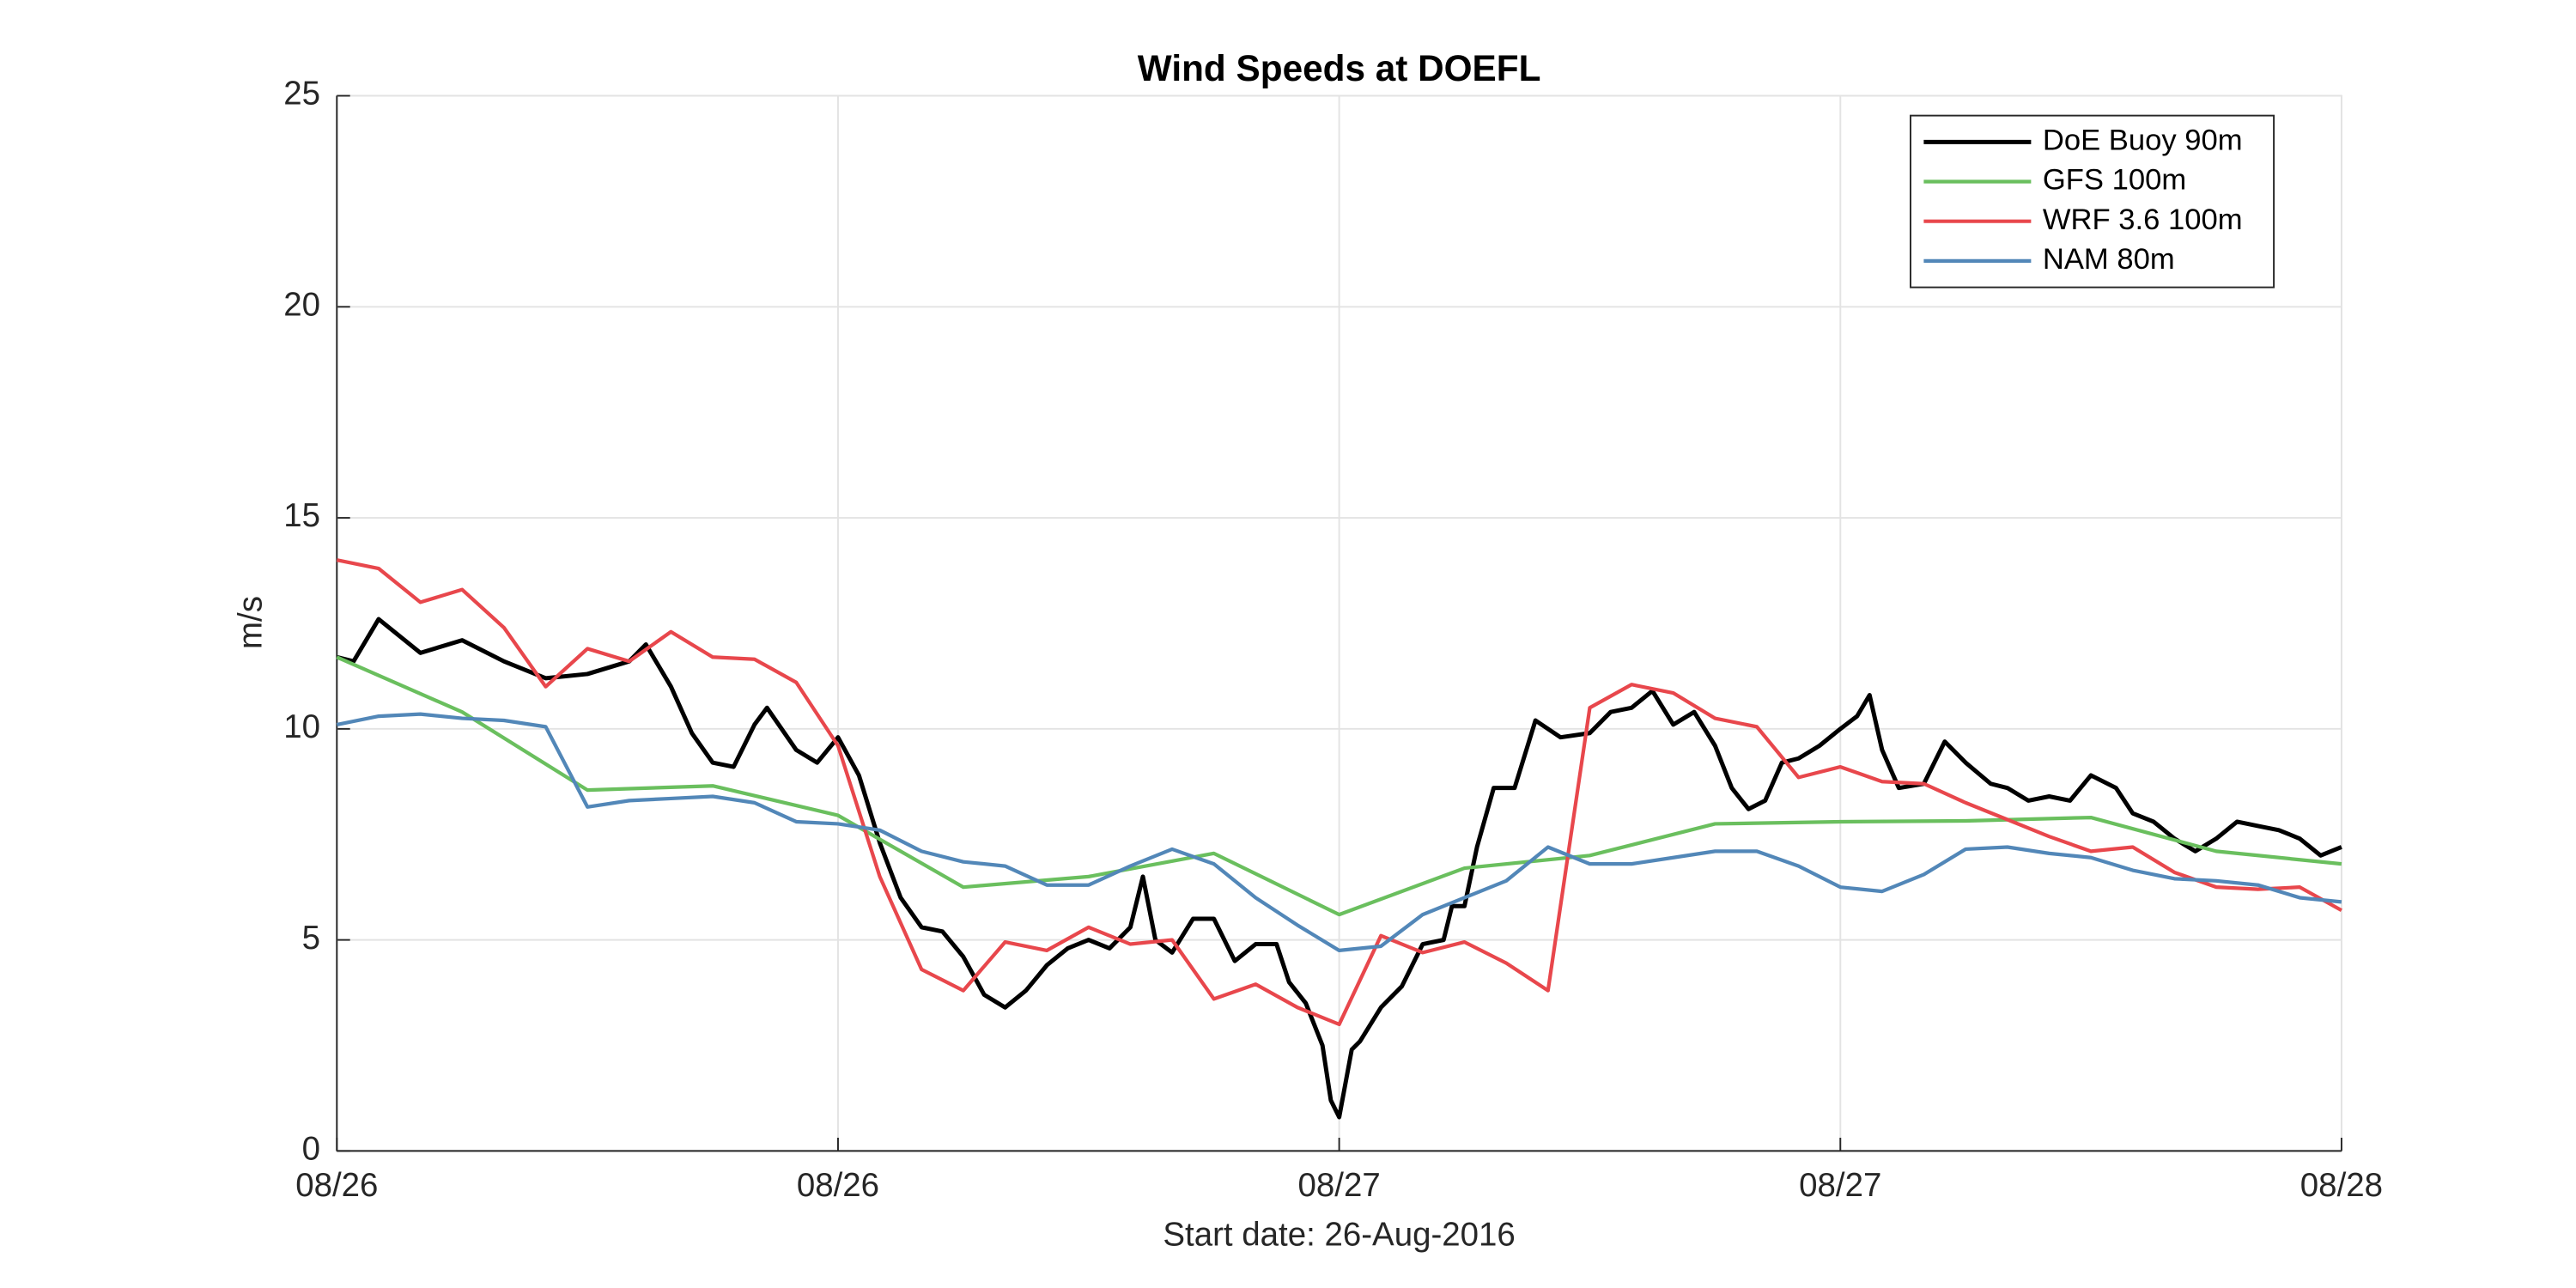 Image resolution: width=2576 pixels, height=1288 pixels. What do you see at coordinates (2143, 220) in the screenshot?
I see `legend-label: WRF 3.6 100m` at bounding box center [2143, 220].